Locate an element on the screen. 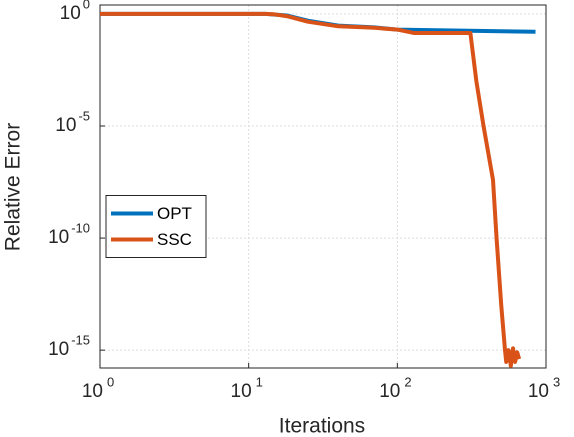 This screenshot has height=437, width=574. legend-box is located at coordinates (156, 226).